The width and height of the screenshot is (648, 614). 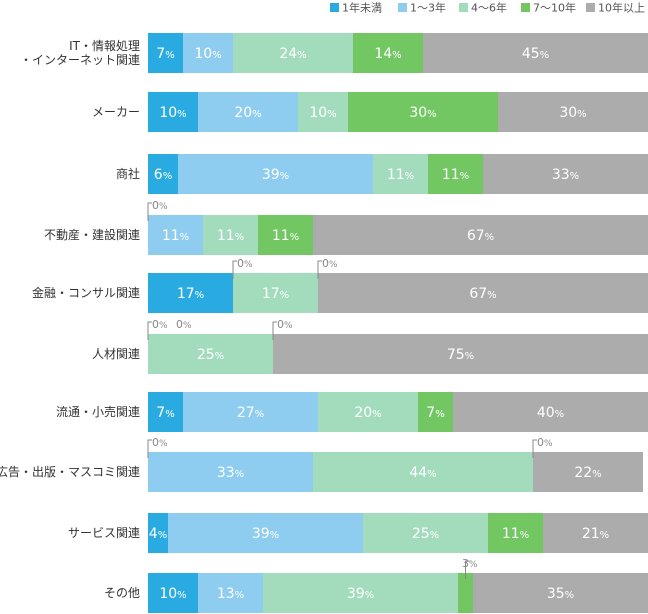 What do you see at coordinates (80, 60) in the screenshot?
I see `category-label-1: ・インターネット関連` at bounding box center [80, 60].